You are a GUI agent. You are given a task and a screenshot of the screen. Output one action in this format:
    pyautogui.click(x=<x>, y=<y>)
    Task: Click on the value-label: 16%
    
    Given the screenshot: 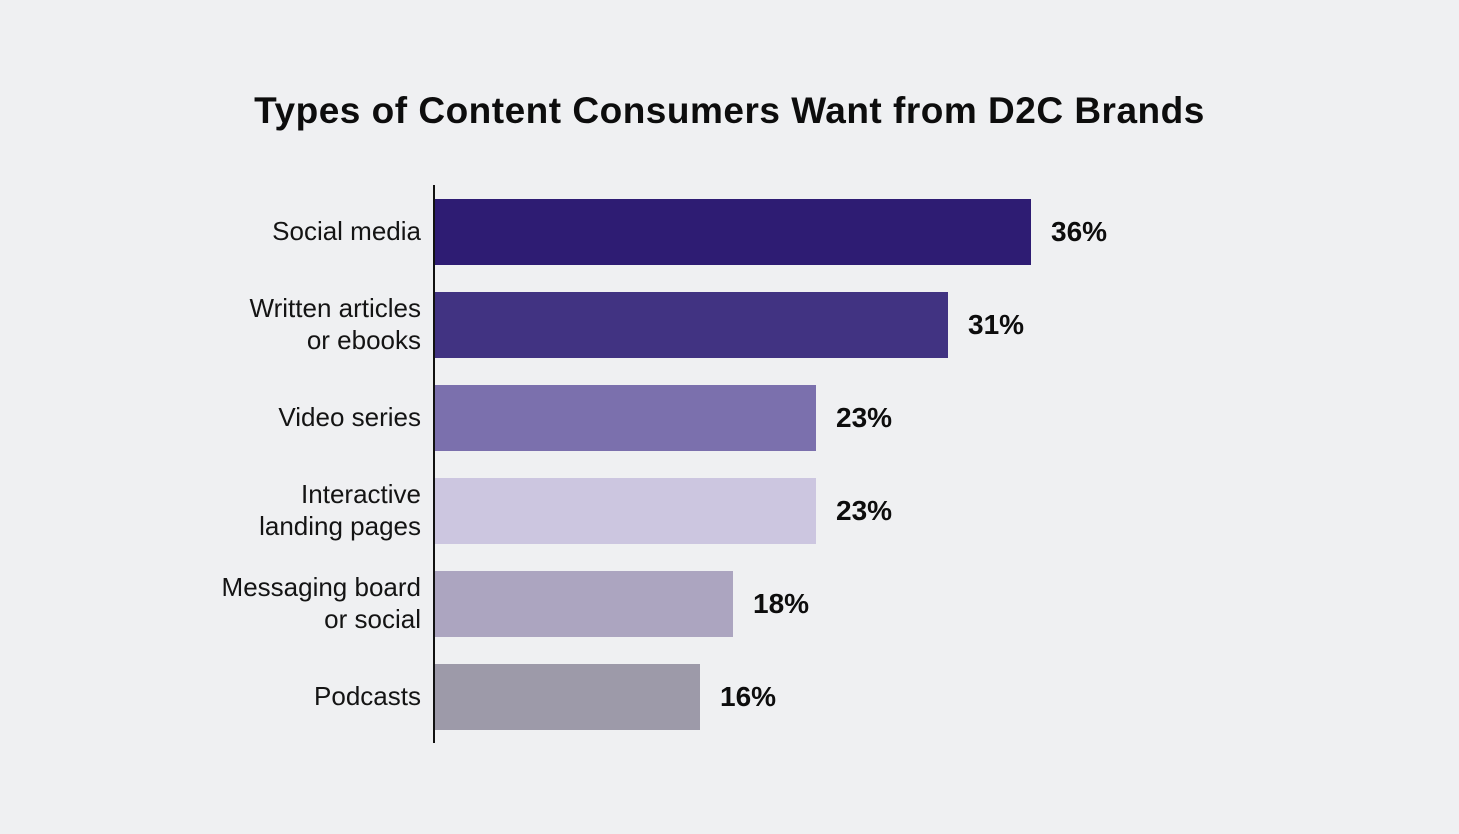 What is the action you would take?
    pyautogui.click(x=748, y=696)
    